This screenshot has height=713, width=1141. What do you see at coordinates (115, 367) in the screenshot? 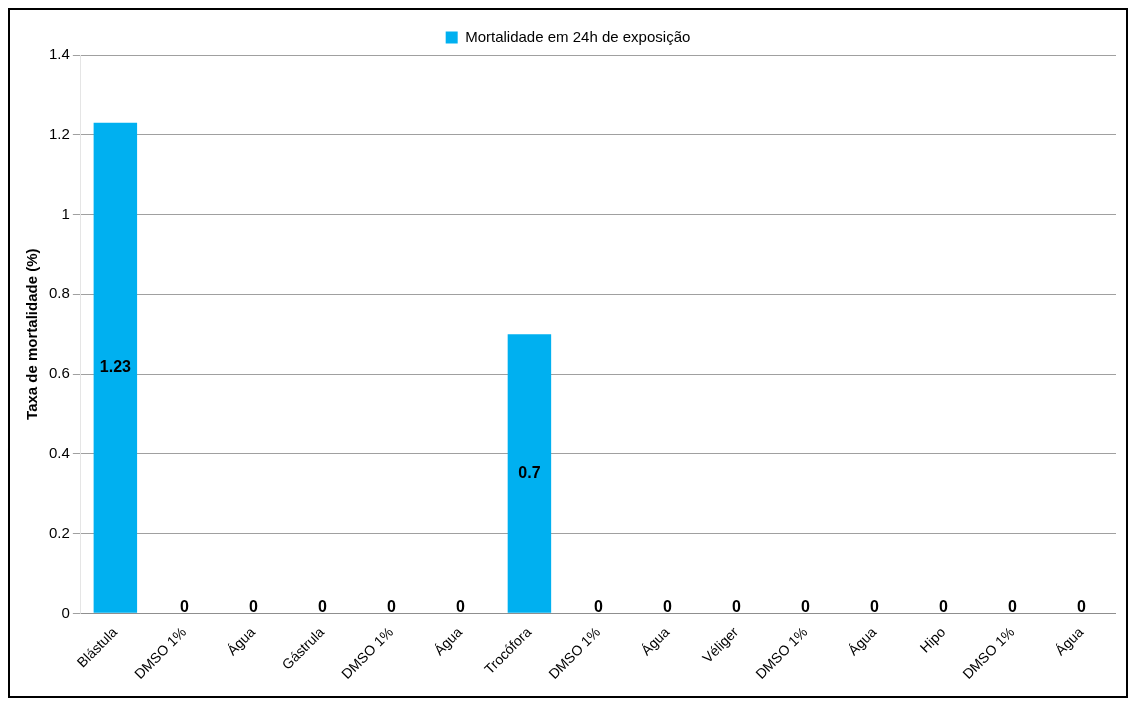
I see `data-label: 1.23` at bounding box center [115, 367].